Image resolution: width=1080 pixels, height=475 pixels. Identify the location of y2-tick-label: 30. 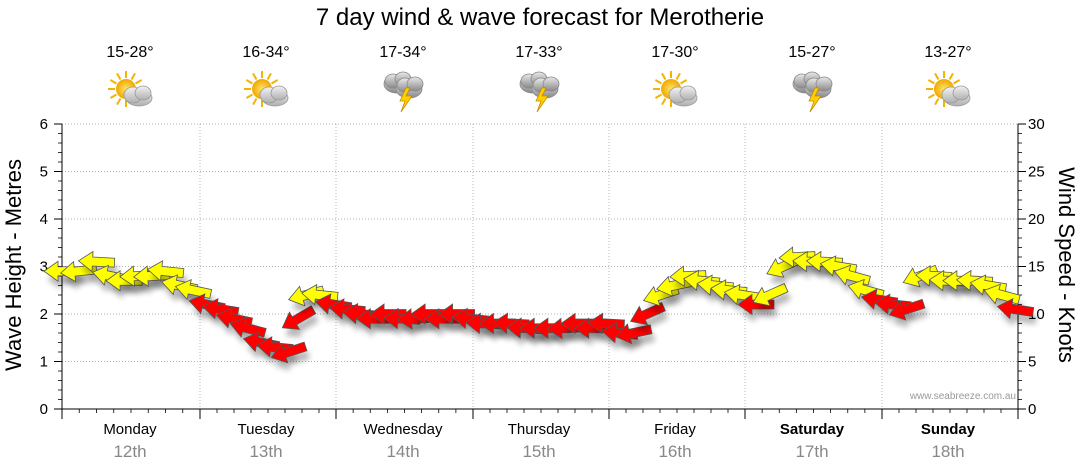
(1036, 124).